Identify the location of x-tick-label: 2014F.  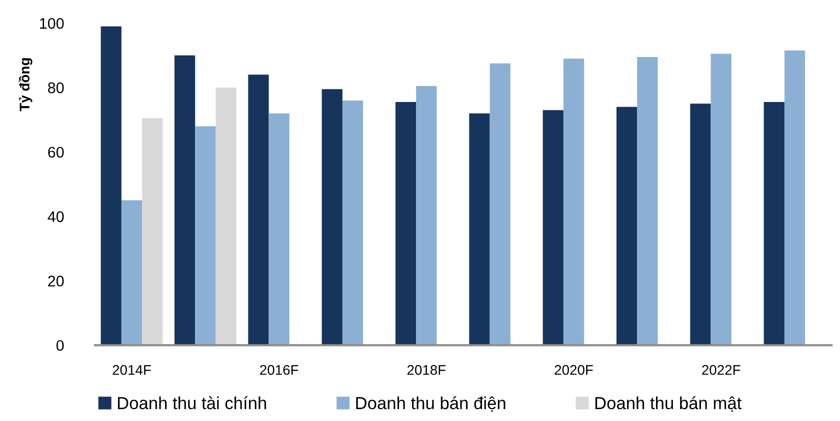
(131, 370).